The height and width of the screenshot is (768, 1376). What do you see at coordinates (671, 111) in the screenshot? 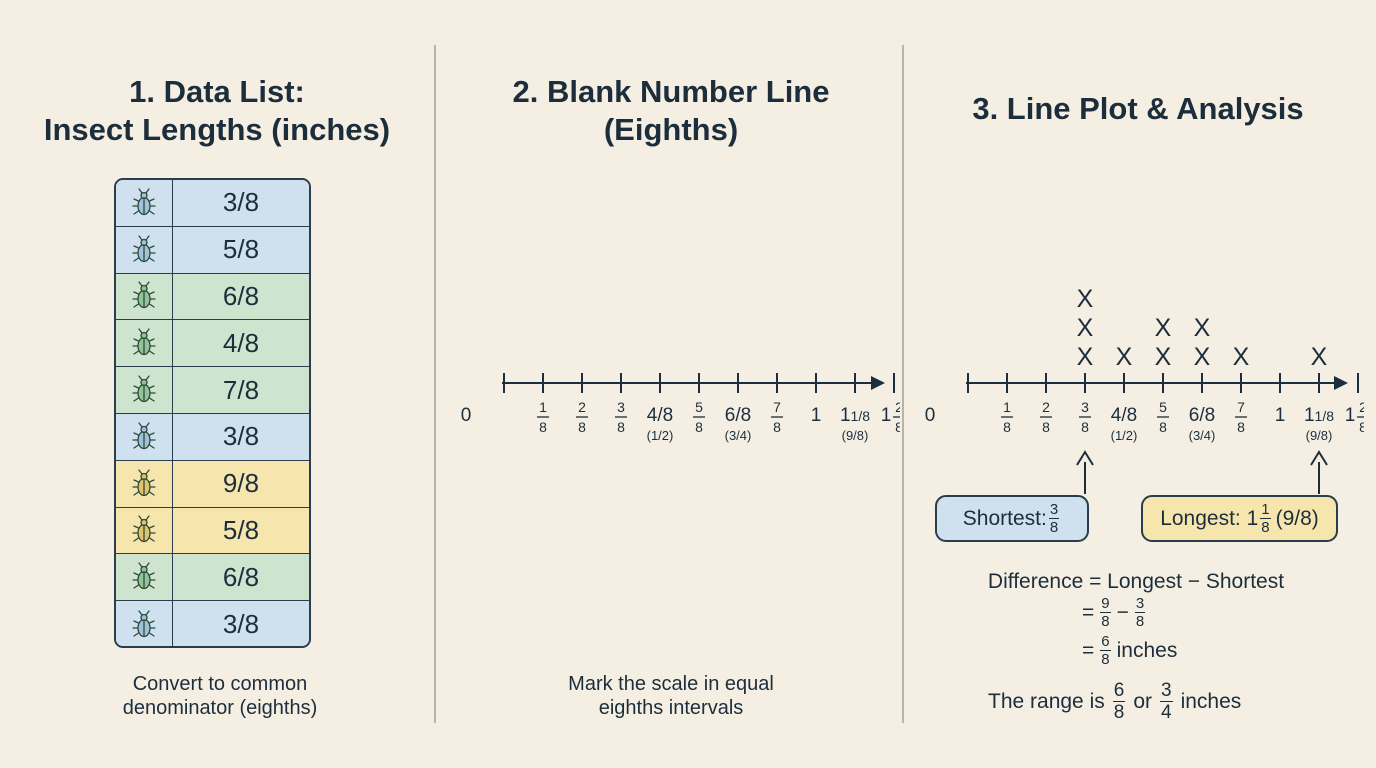
I see `panel2-title: 2. Blank Number Line (Eighths)` at bounding box center [671, 111].